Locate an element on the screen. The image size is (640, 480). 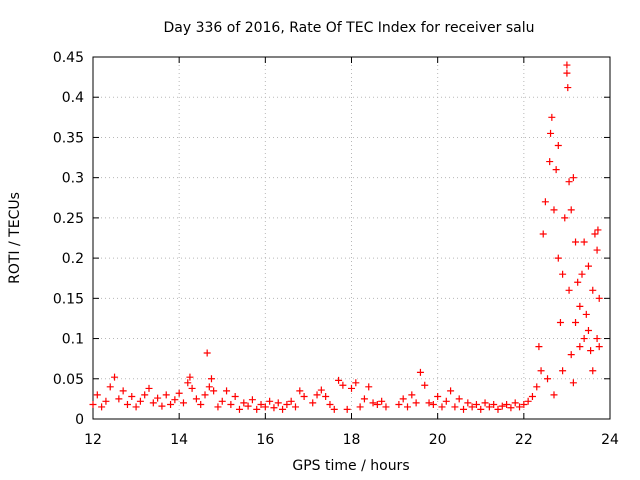
x-tick-label: 16 is located at coordinates (265, 440).